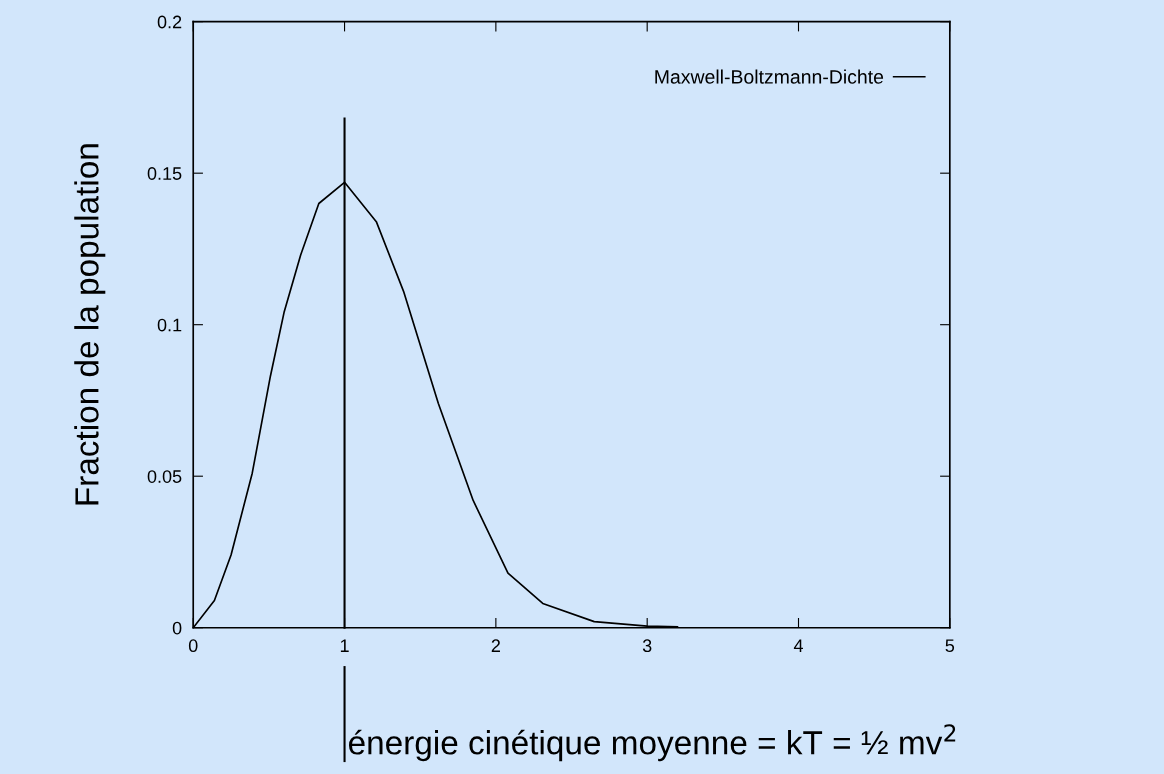 This screenshot has width=1164, height=774. What do you see at coordinates (344, 645) in the screenshot?
I see `x-tick-label: 1` at bounding box center [344, 645].